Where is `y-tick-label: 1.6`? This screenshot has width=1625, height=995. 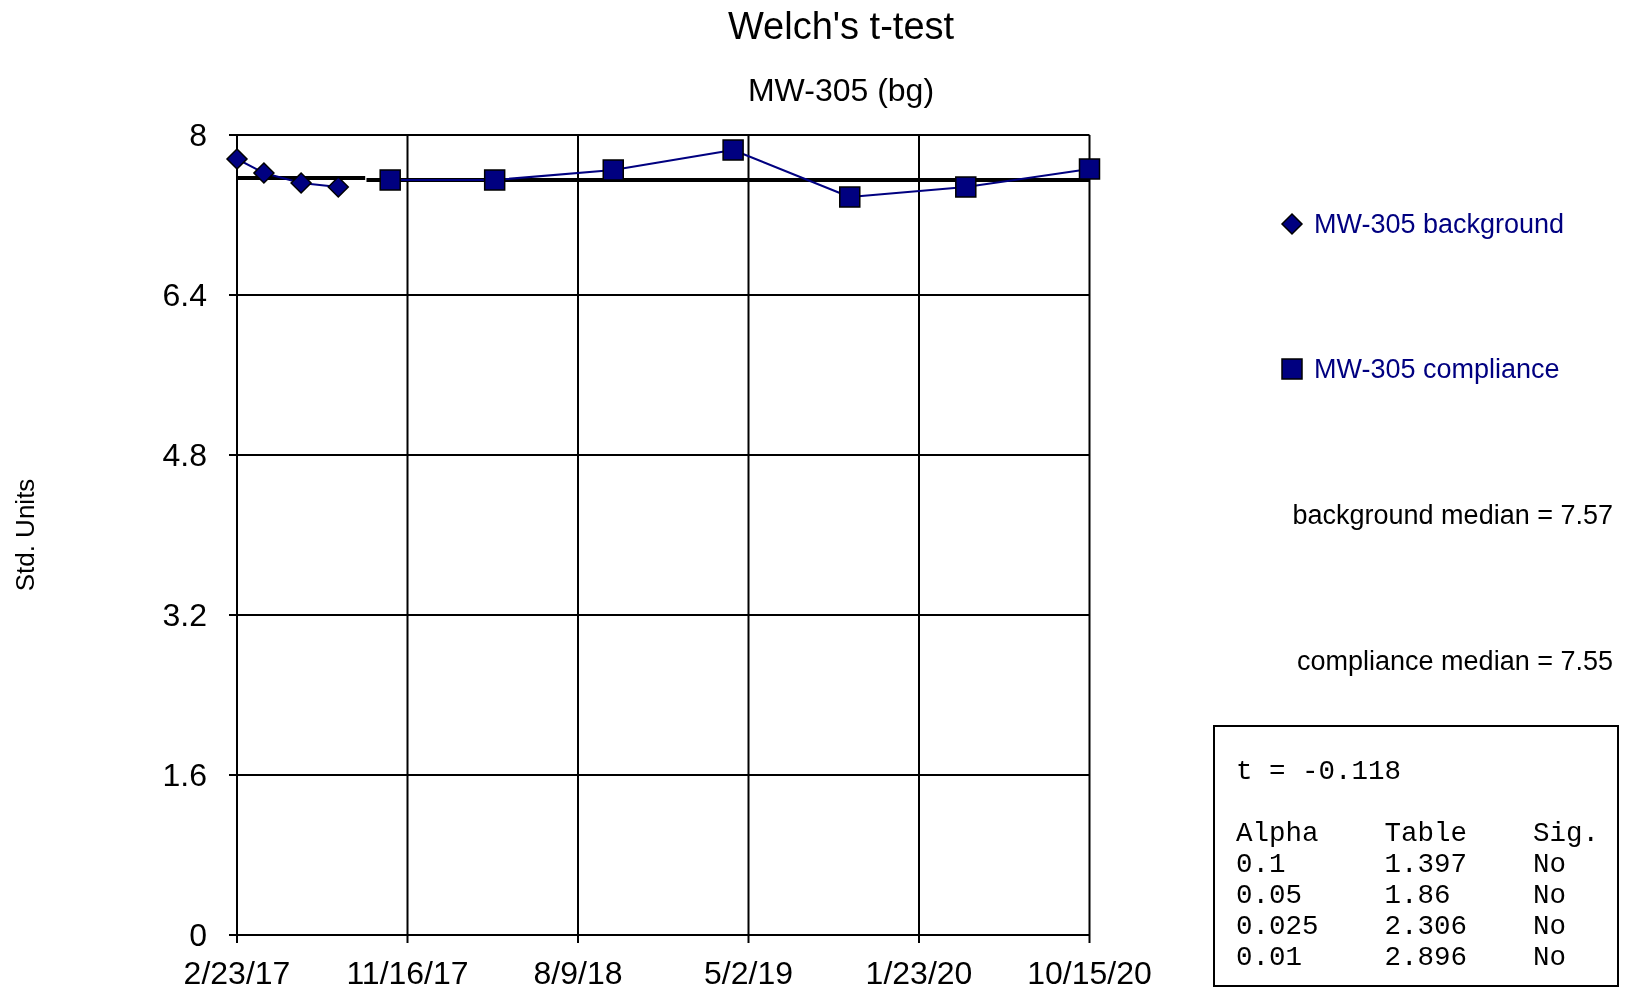 y-tick-label: 1.6 is located at coordinates (184, 775).